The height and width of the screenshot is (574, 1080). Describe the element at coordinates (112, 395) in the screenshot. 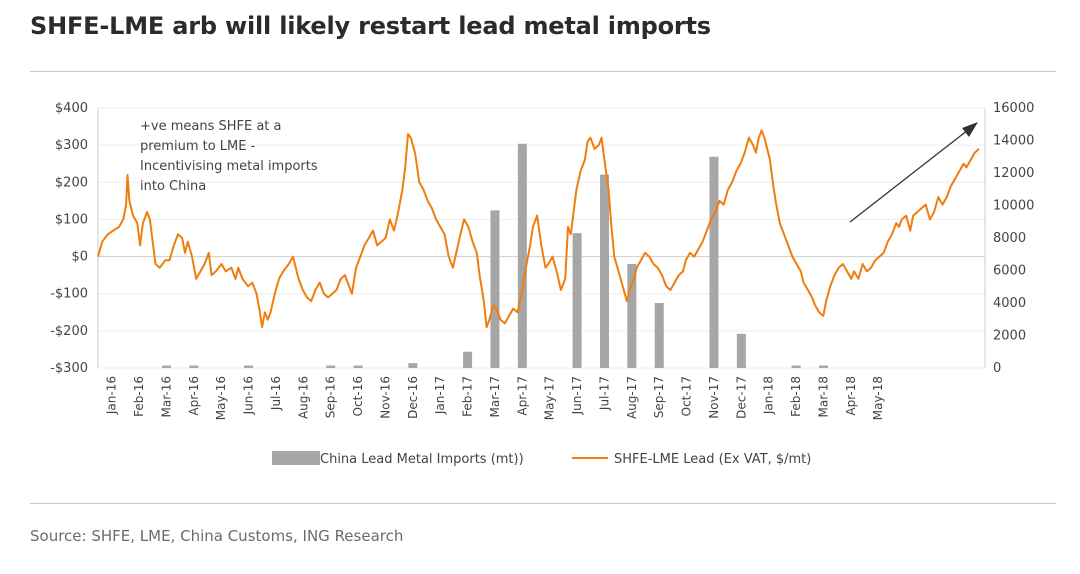

I see `x-tick-label: Jan-16` at that location.